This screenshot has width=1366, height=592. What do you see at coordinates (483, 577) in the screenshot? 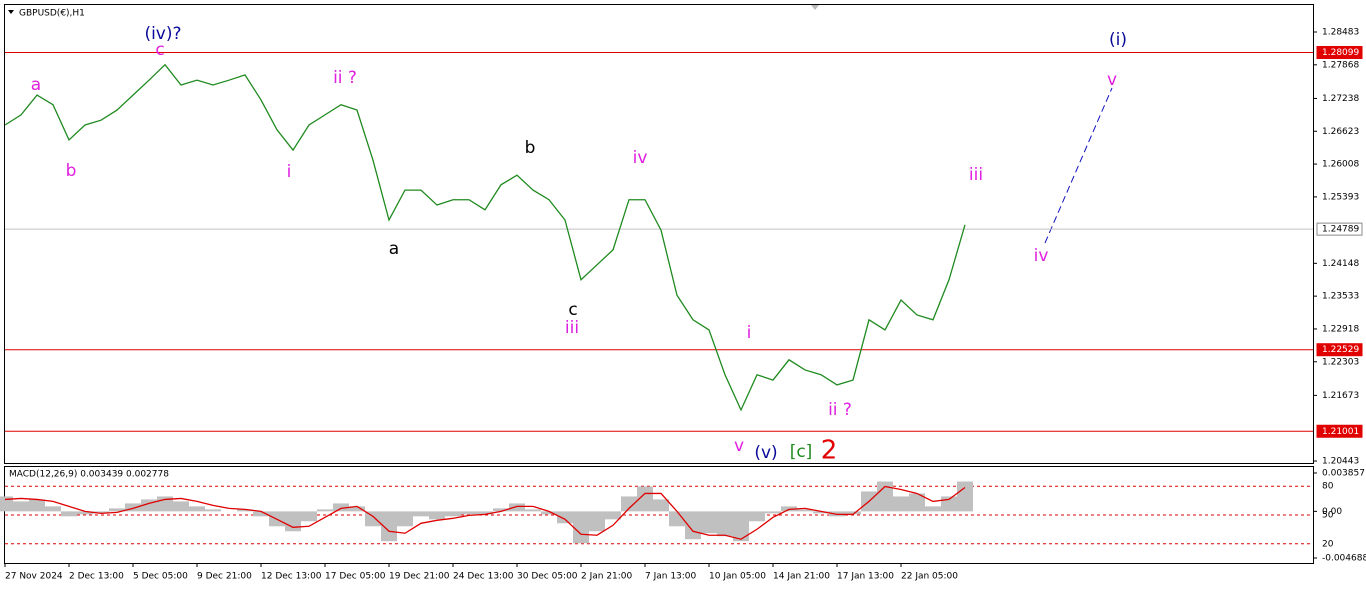
I see `x-tick-label: 24 Dec 13:00` at bounding box center [483, 577].